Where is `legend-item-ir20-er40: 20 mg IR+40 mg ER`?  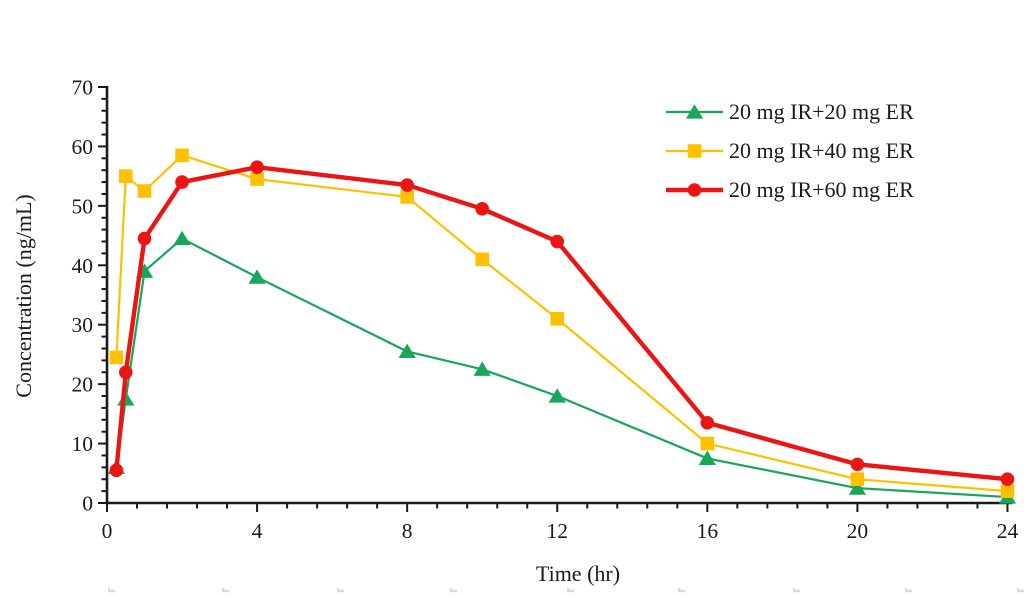
legend-item-ir20-er40: 20 mg IR+40 mg ER is located at coordinates (790, 150).